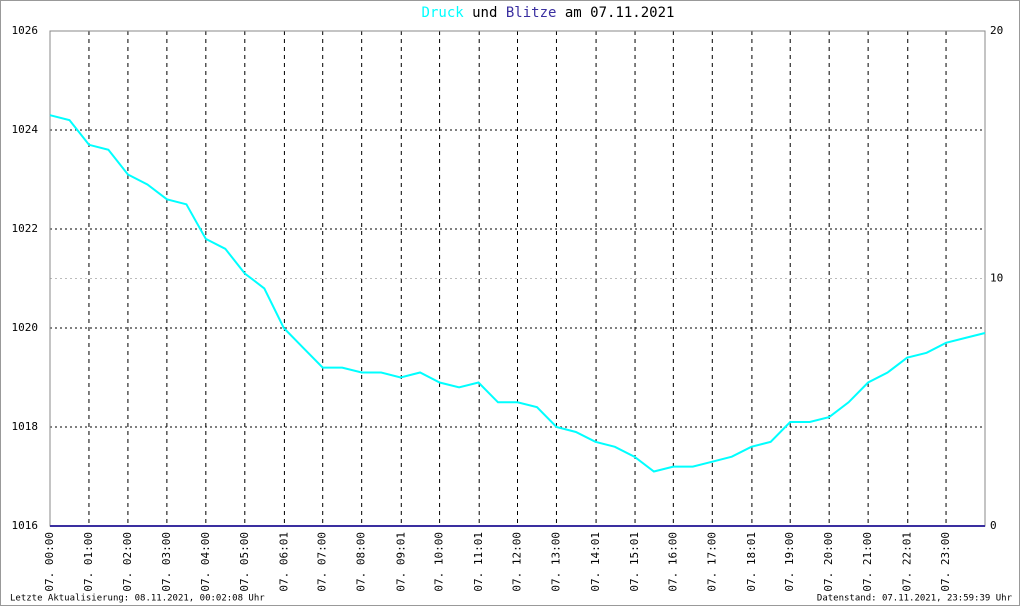  What do you see at coordinates (25, 228) in the screenshot?
I see `y-tick-label: 1022` at bounding box center [25, 228].